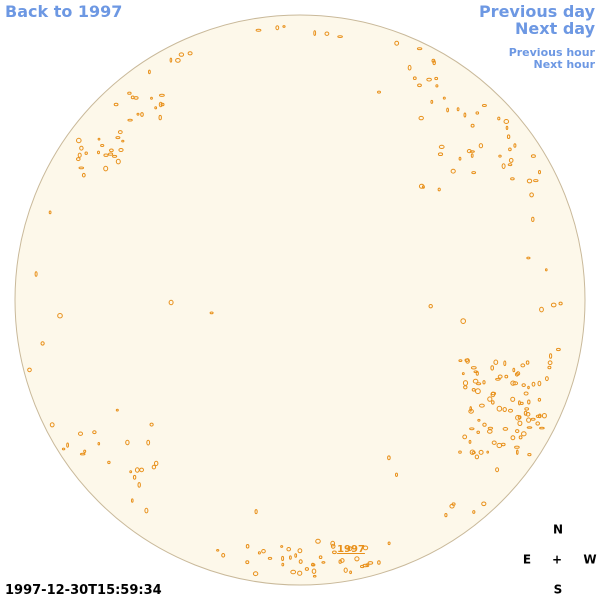 This screenshot has height=600, width=600. Describe the element at coordinates (558, 530) in the screenshot. I see `compass-north: N` at that location.